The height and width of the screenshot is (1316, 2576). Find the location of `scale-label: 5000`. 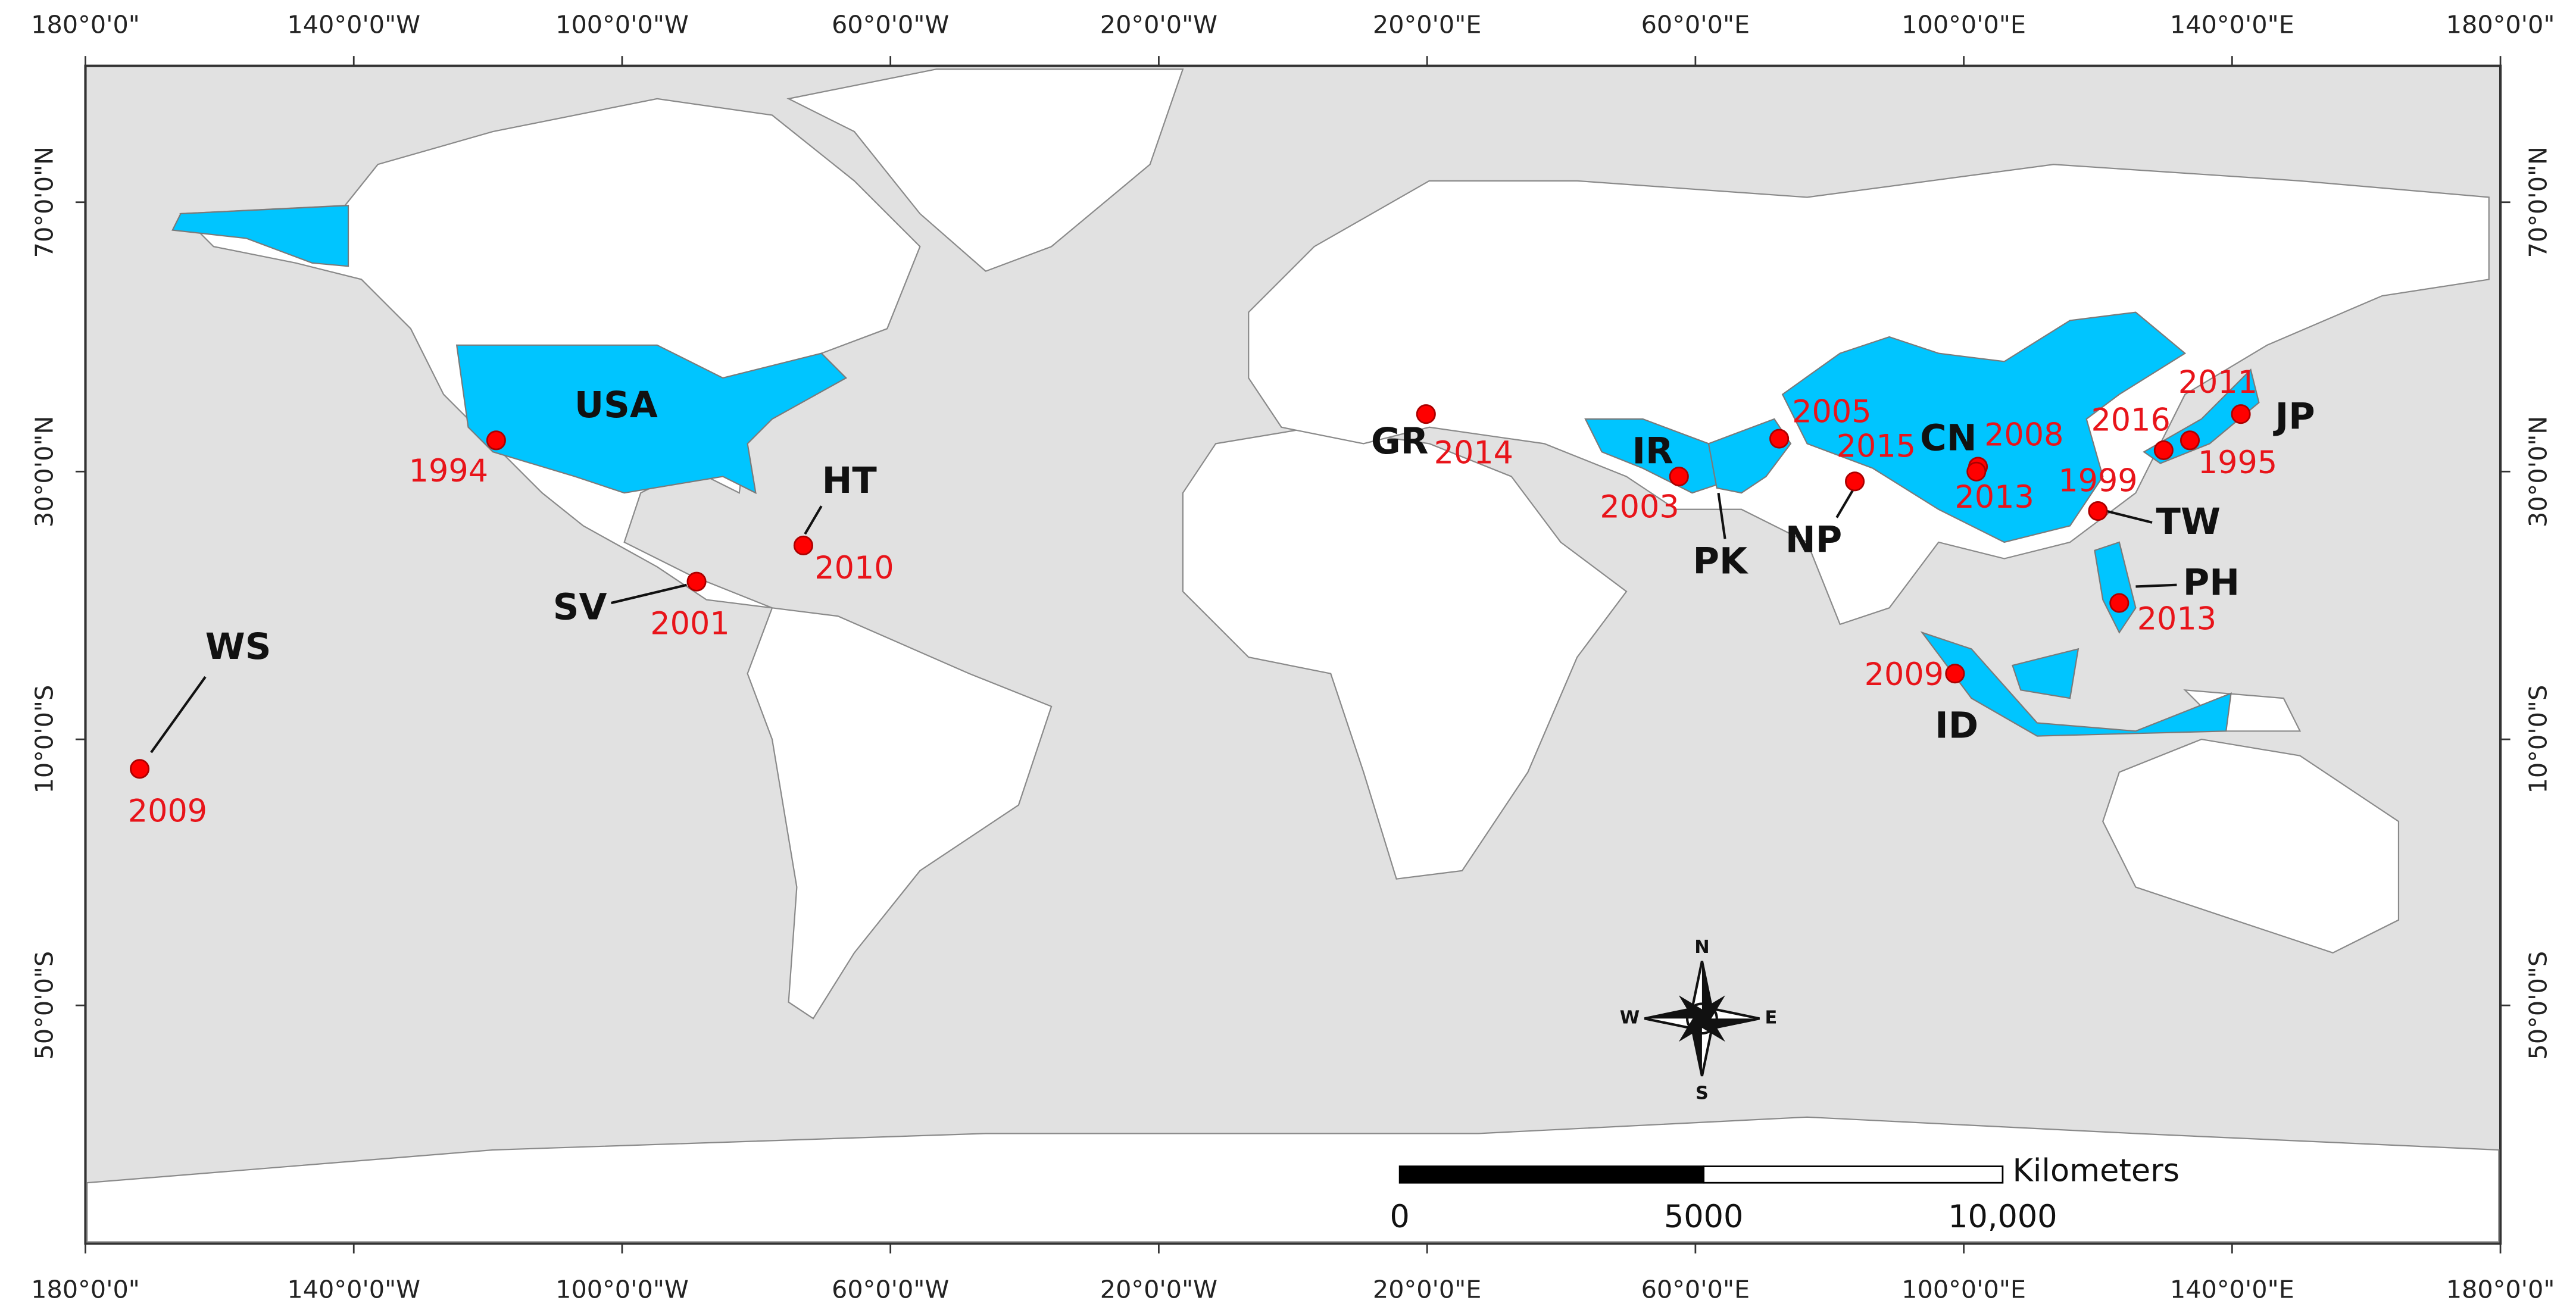

scale-label: 5000 is located at coordinates (1703, 1217).